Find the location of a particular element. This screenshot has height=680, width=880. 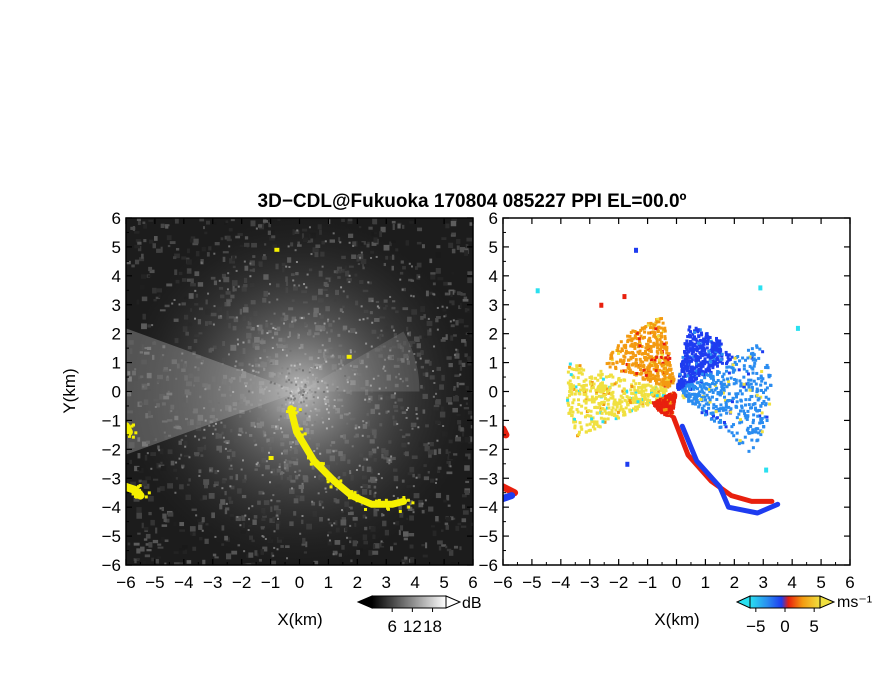

y-tick-label: 5 is located at coordinates (493, 247).